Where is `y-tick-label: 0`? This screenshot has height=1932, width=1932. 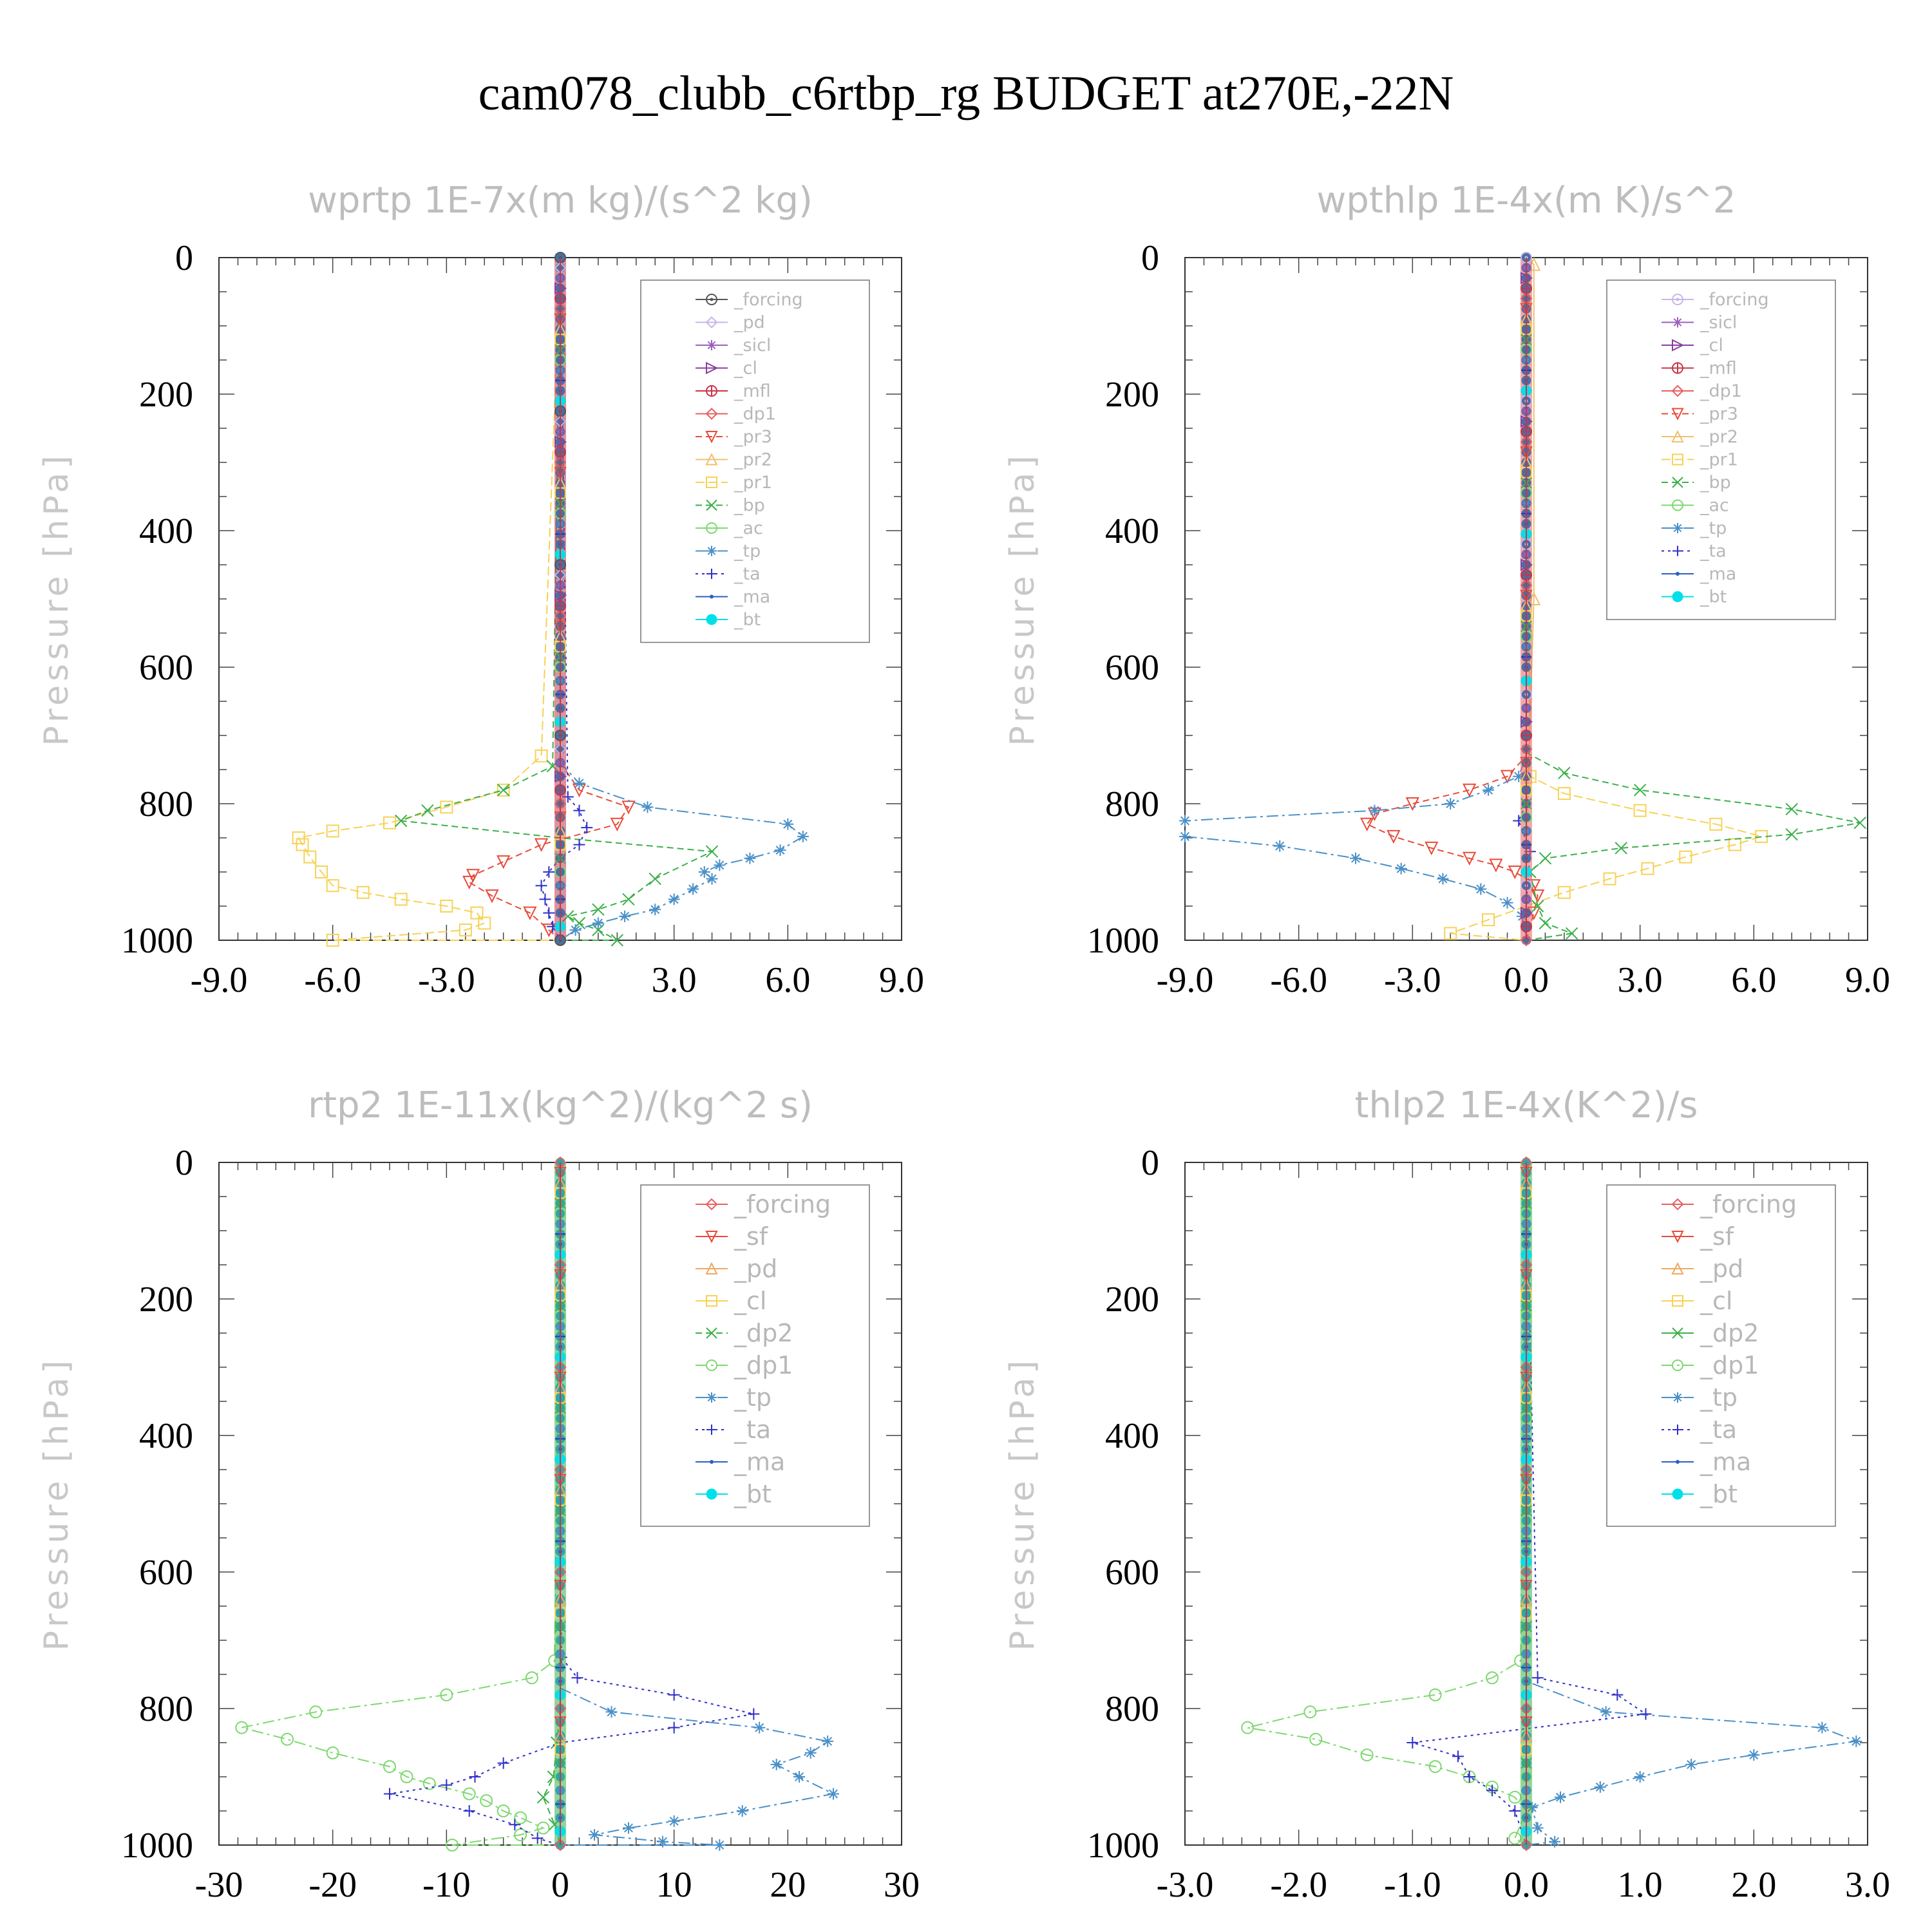 y-tick-label: 0 is located at coordinates (184, 1163).